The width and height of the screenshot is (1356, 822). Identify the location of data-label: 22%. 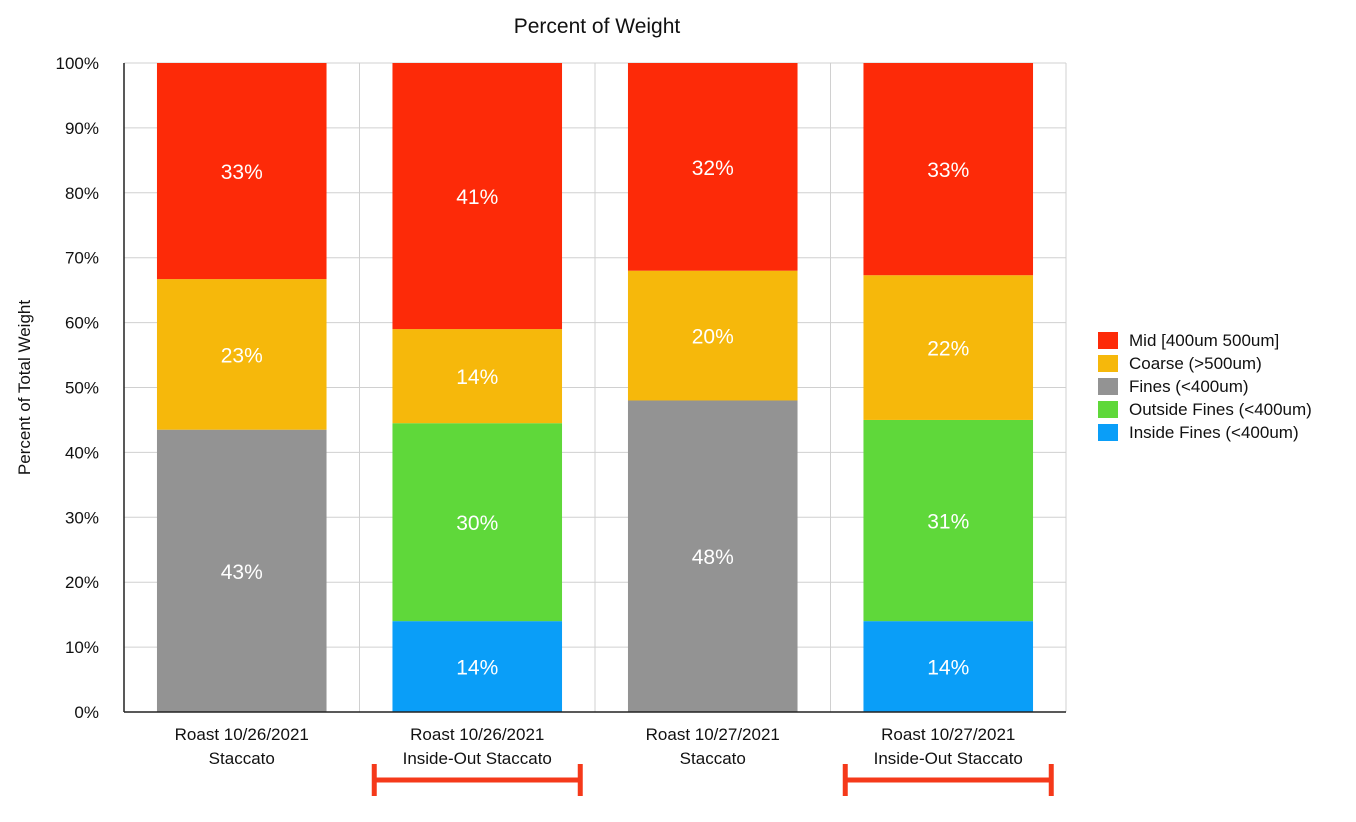
(948, 349).